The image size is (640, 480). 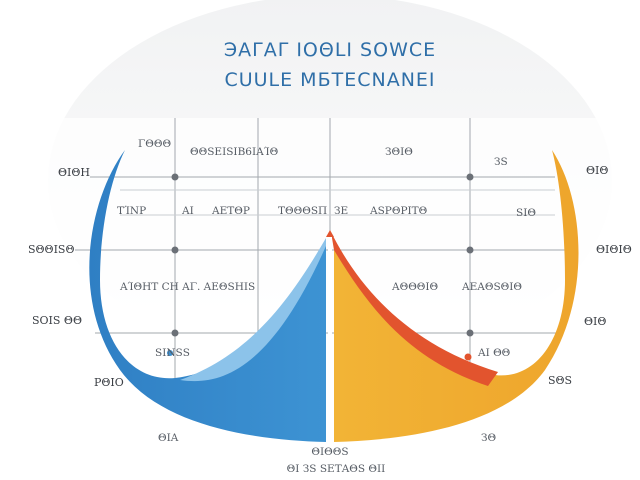 I want to click on side-label-right-2: ΘΙΘΙΘ, so click(x=614, y=249).